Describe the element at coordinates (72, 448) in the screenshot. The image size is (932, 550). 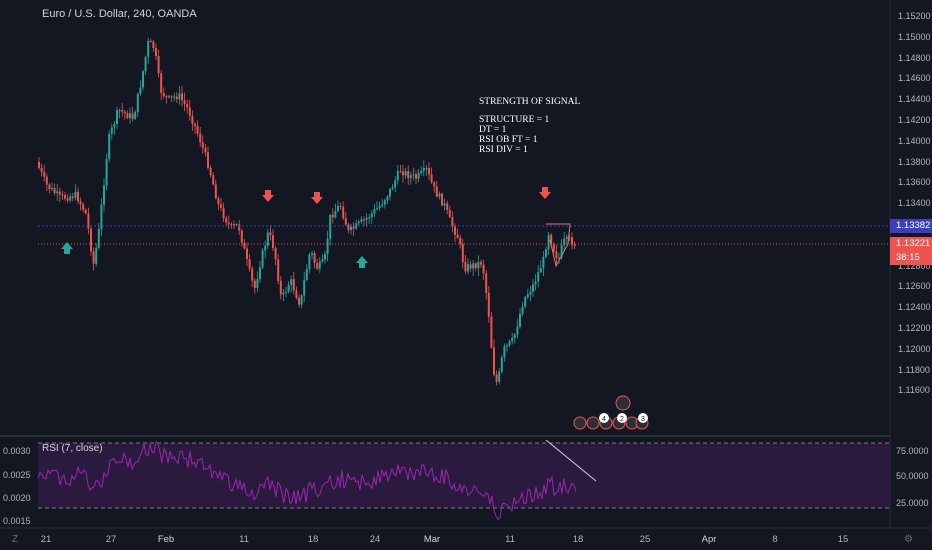
I see `rsi-title: RSI (7, close)` at that location.